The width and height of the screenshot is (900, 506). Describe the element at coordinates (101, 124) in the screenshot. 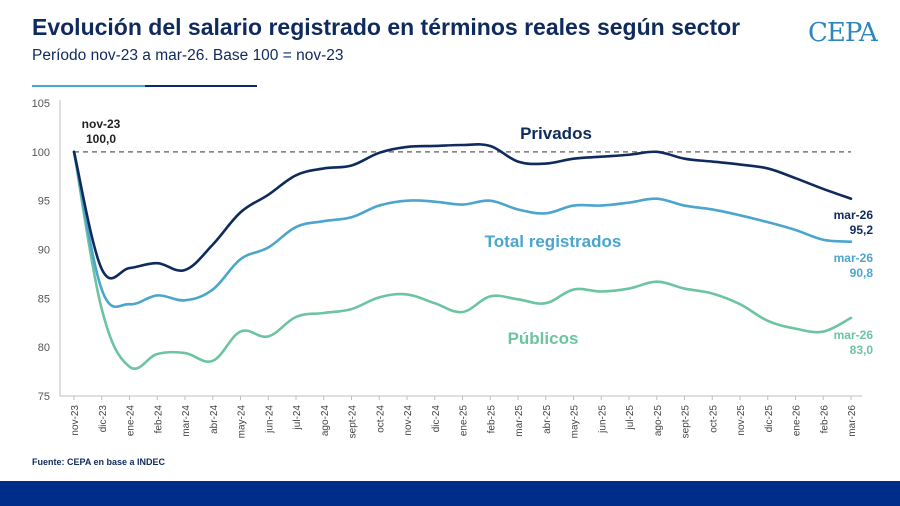

I see `start-annotation-label: nov-23` at that location.